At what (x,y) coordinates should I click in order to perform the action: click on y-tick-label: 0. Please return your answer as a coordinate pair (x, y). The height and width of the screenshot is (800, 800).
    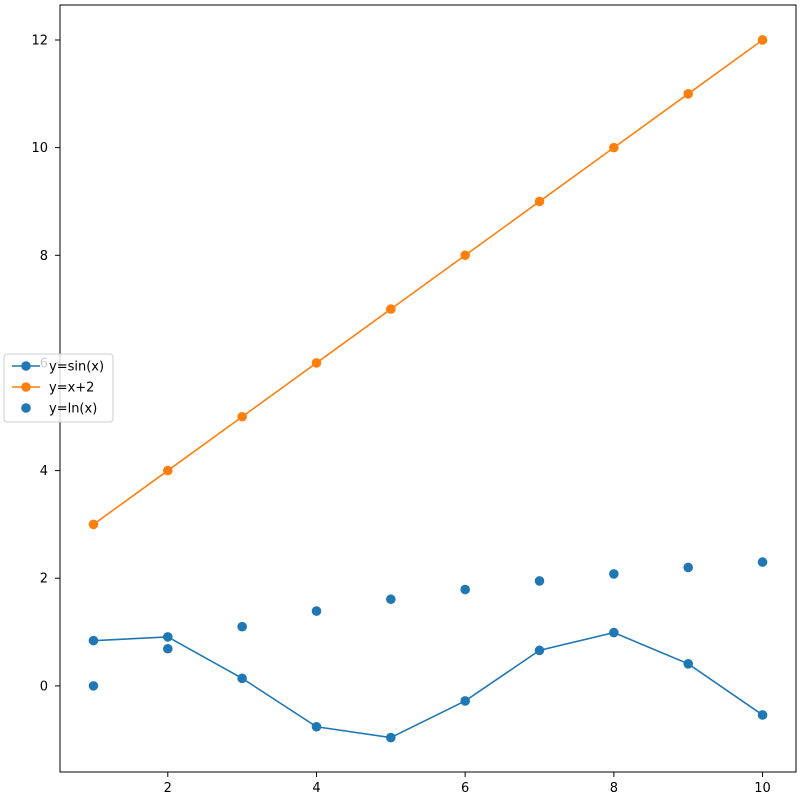
    Looking at the image, I should click on (44, 686).